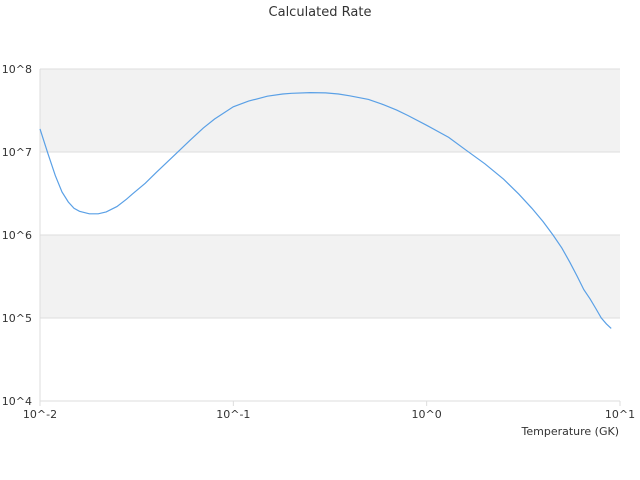  I want to click on x-tick-label: 10^-1, so click(233, 414).